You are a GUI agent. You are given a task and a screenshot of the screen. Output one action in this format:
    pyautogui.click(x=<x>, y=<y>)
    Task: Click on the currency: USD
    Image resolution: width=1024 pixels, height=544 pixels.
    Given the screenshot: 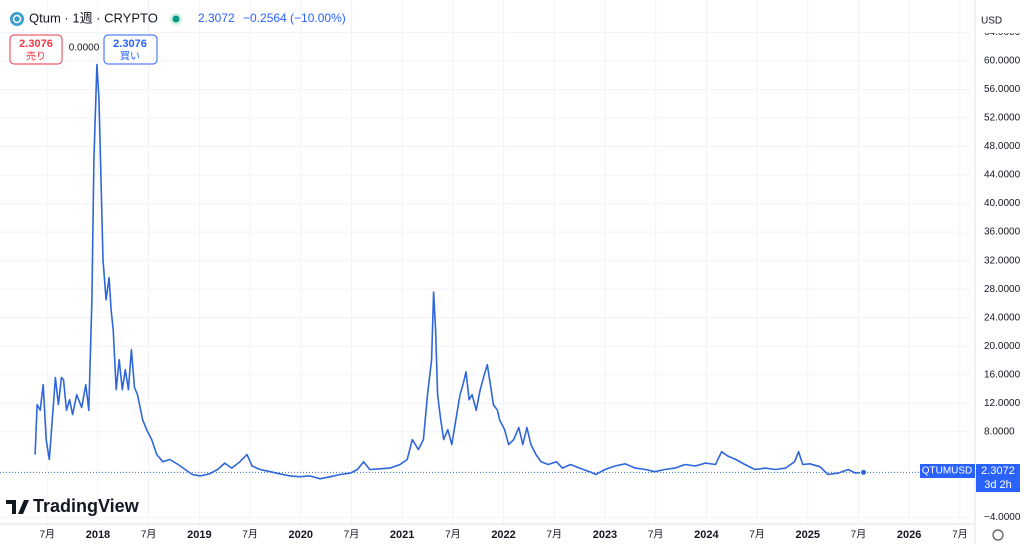 What is the action you would take?
    pyautogui.click(x=991, y=21)
    